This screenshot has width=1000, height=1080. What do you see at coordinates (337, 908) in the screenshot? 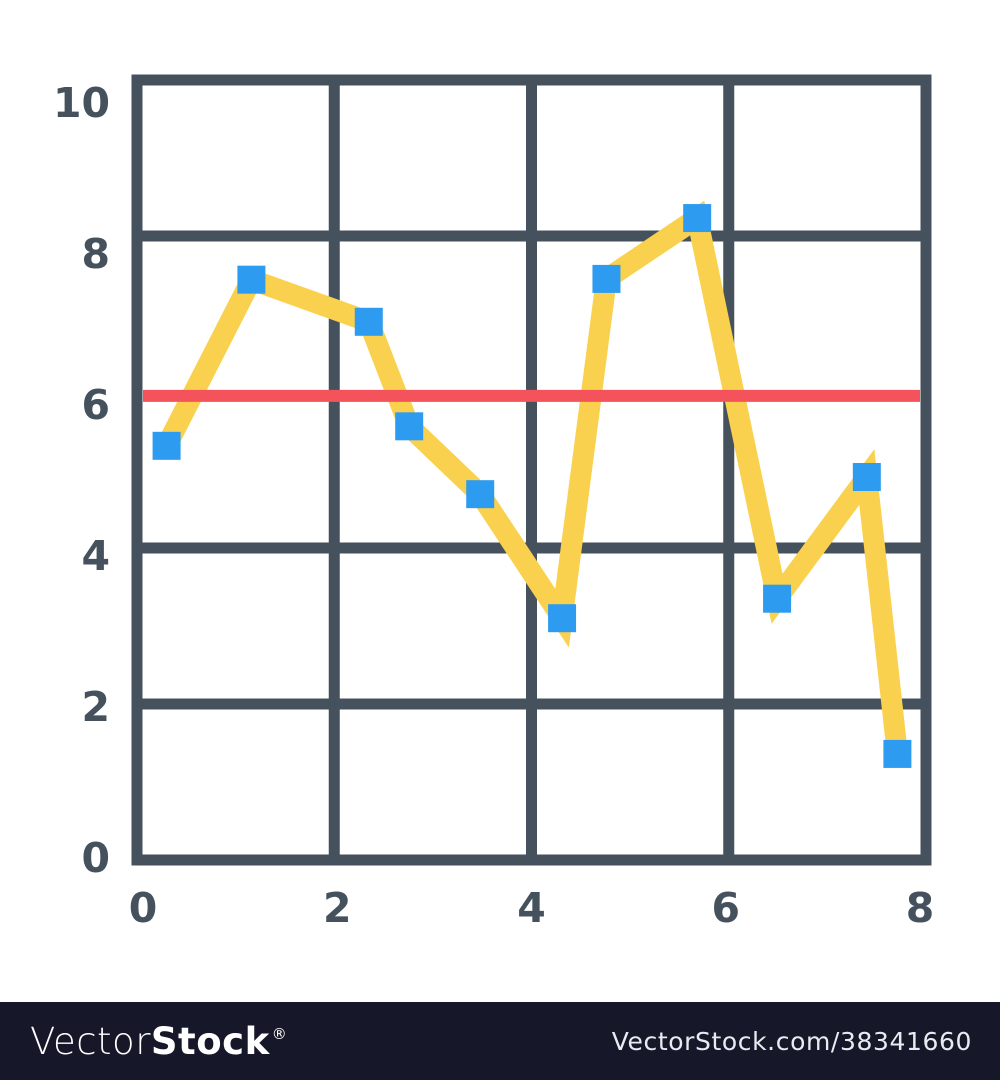
I see `x-tick-label: 2` at bounding box center [337, 908].